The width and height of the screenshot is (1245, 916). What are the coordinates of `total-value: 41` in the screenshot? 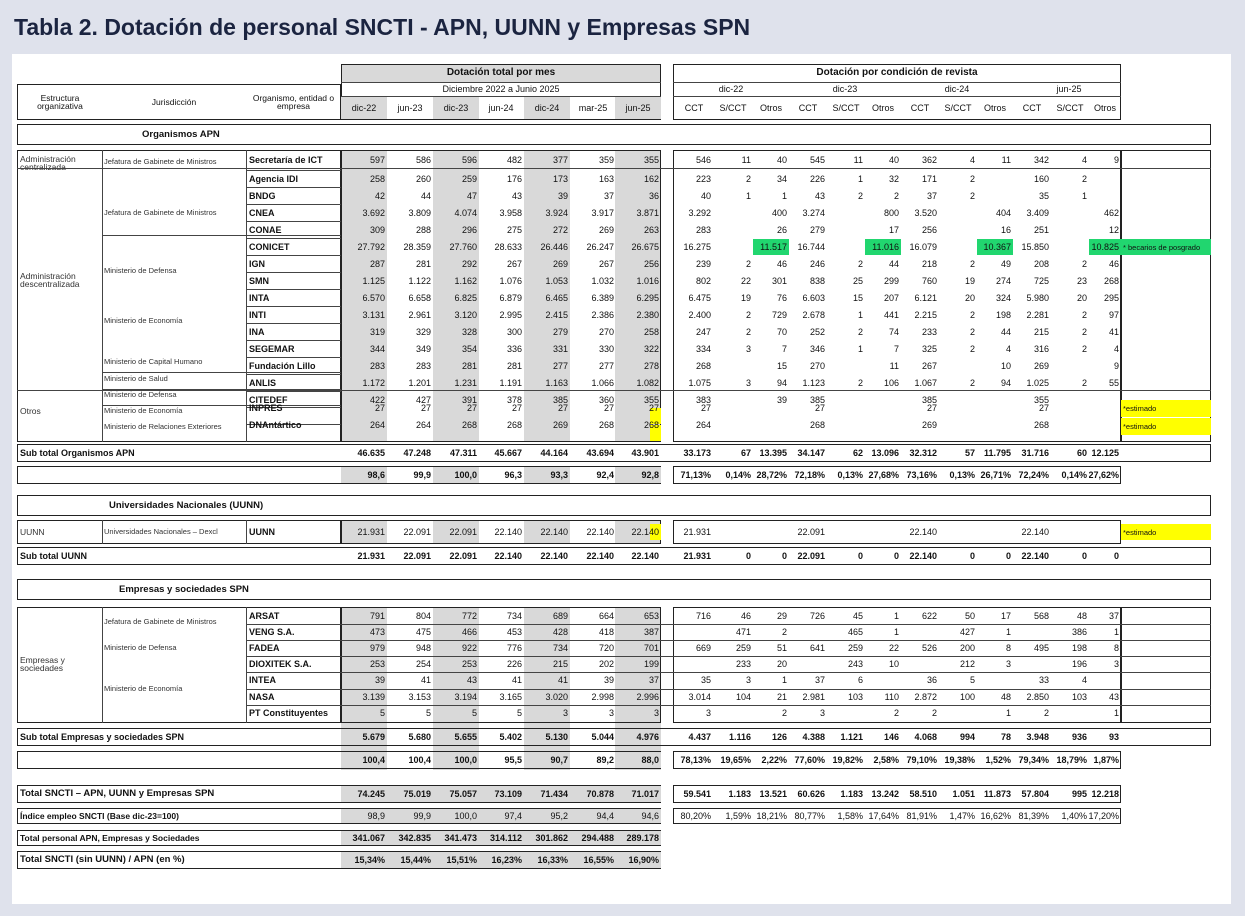 It's located at (425, 680).